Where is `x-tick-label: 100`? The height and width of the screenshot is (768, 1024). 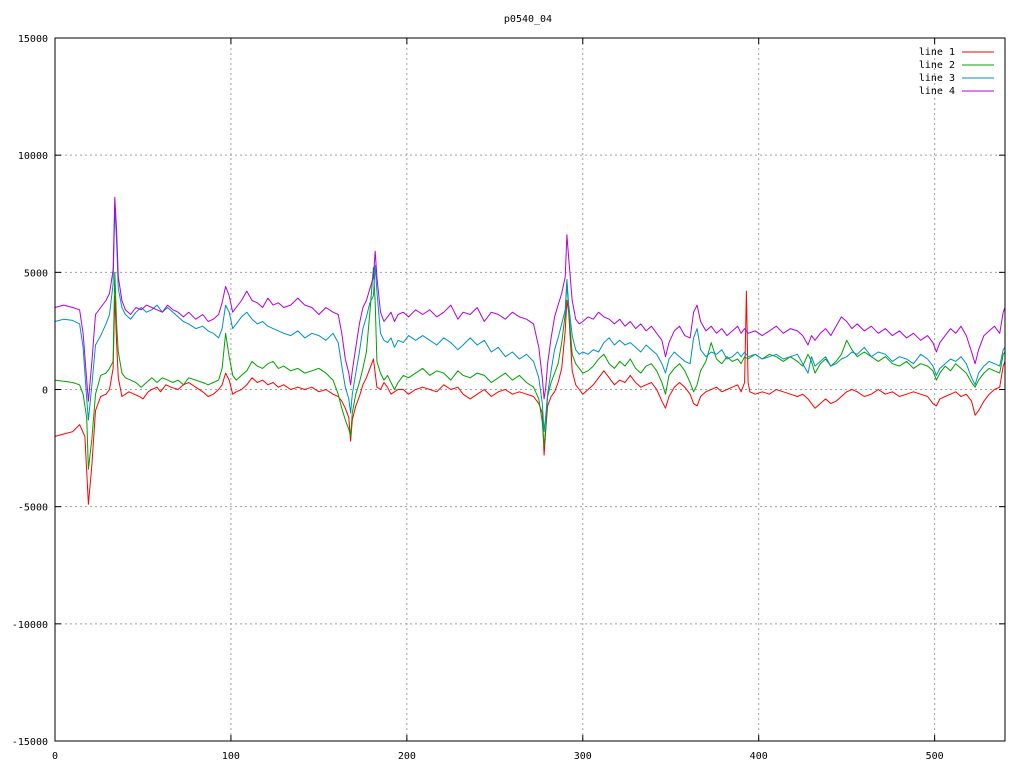
x-tick-label: 100 is located at coordinates (231, 756).